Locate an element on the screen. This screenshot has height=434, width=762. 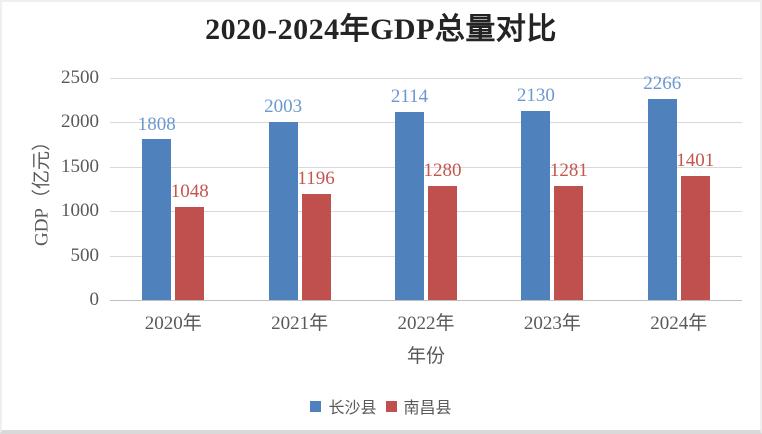
bar-南昌县-2023年: 1281 is located at coordinates (569, 230).